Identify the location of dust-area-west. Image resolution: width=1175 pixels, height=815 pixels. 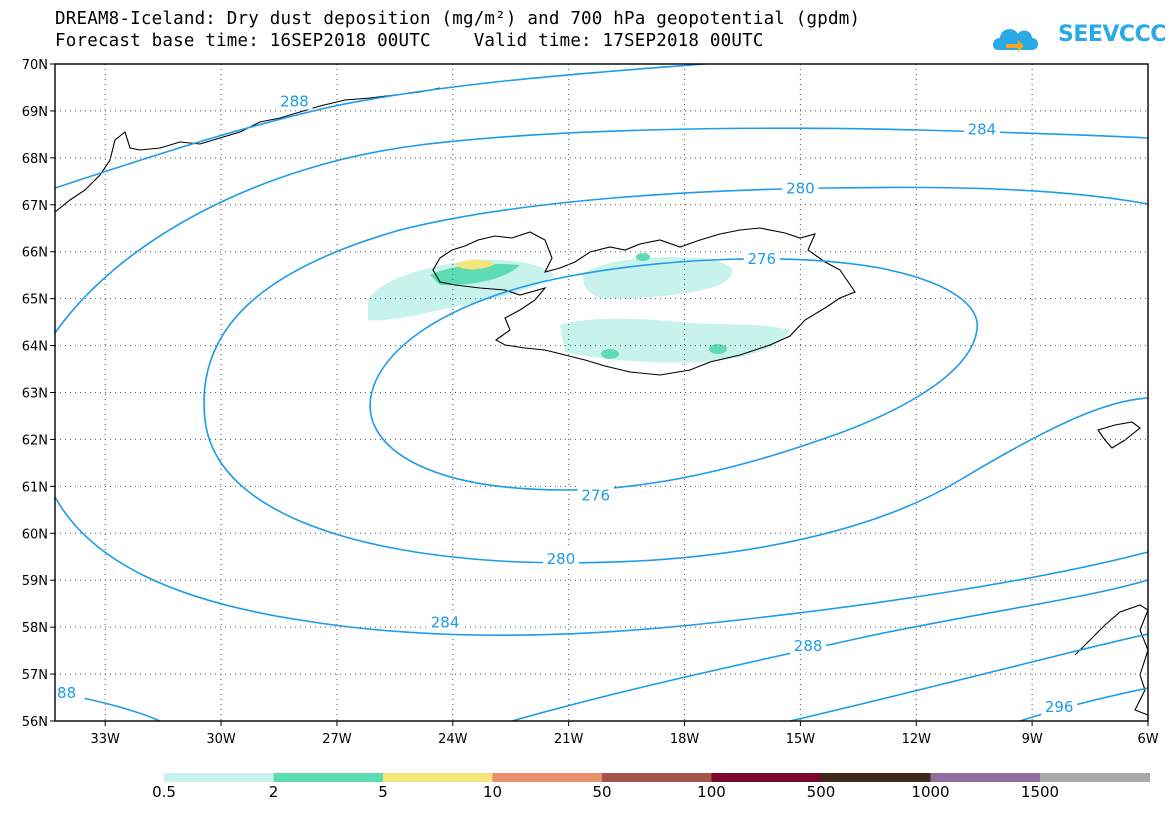
(461, 290).